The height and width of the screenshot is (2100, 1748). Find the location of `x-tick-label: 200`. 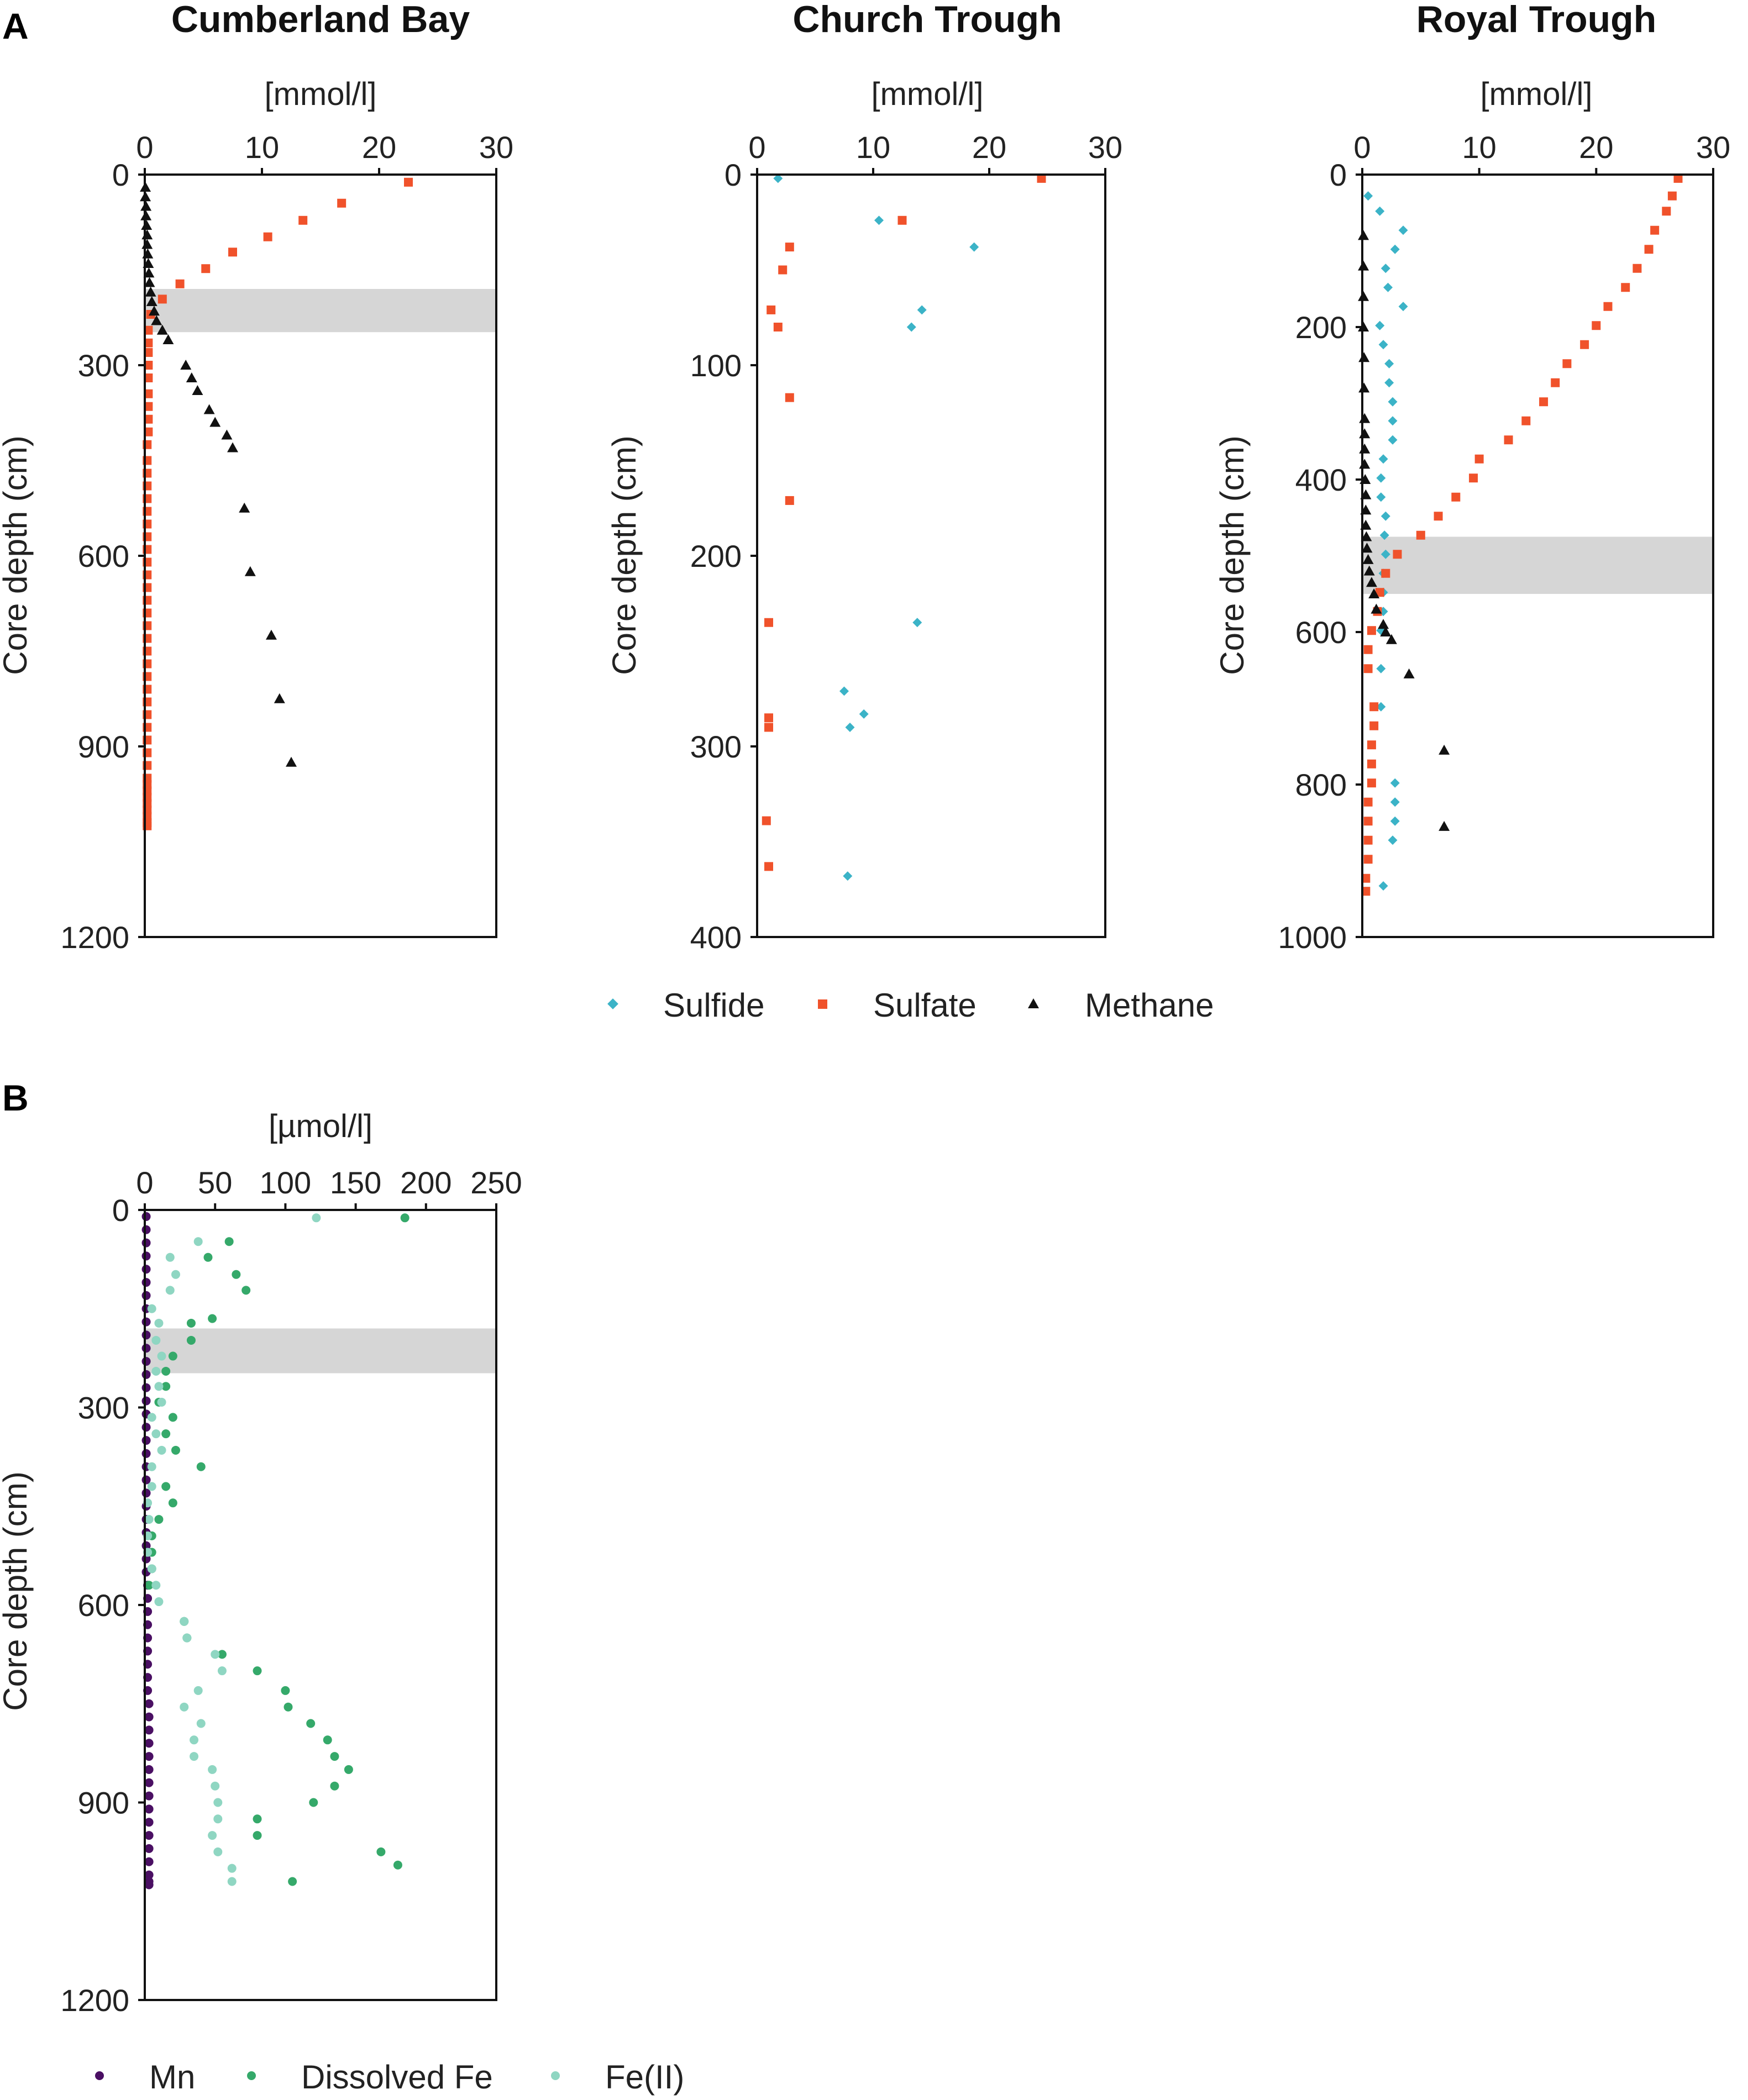

x-tick-label: 200 is located at coordinates (426, 1183).